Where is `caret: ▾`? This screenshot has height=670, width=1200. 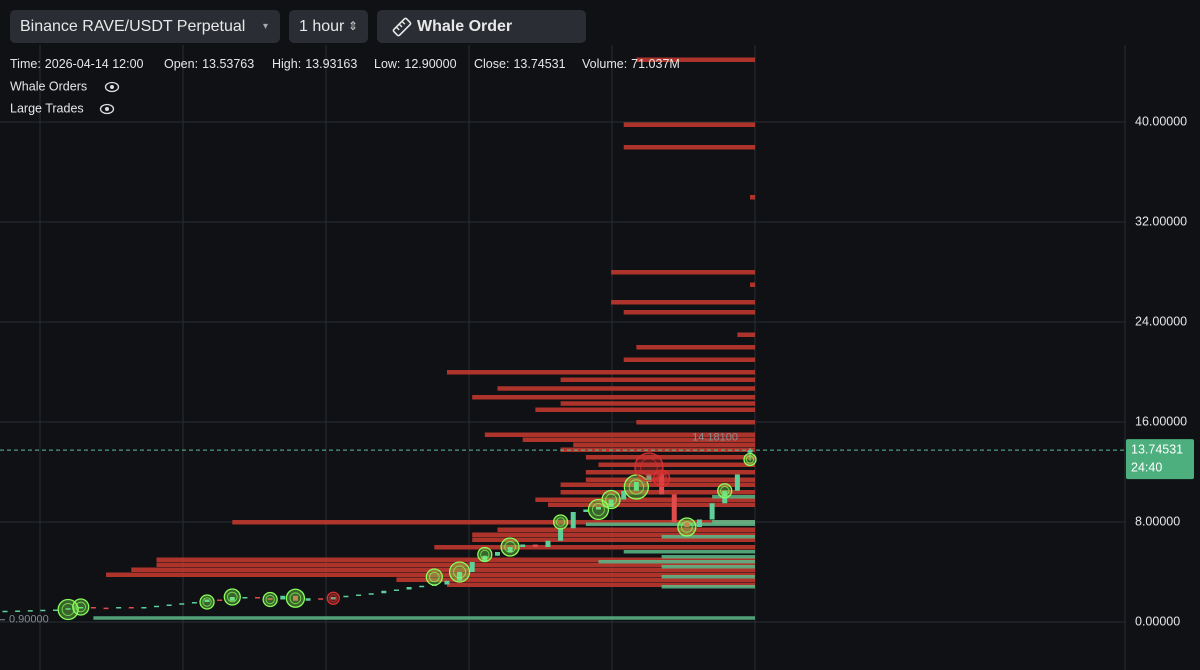
caret: ▾ is located at coordinates (265, 26).